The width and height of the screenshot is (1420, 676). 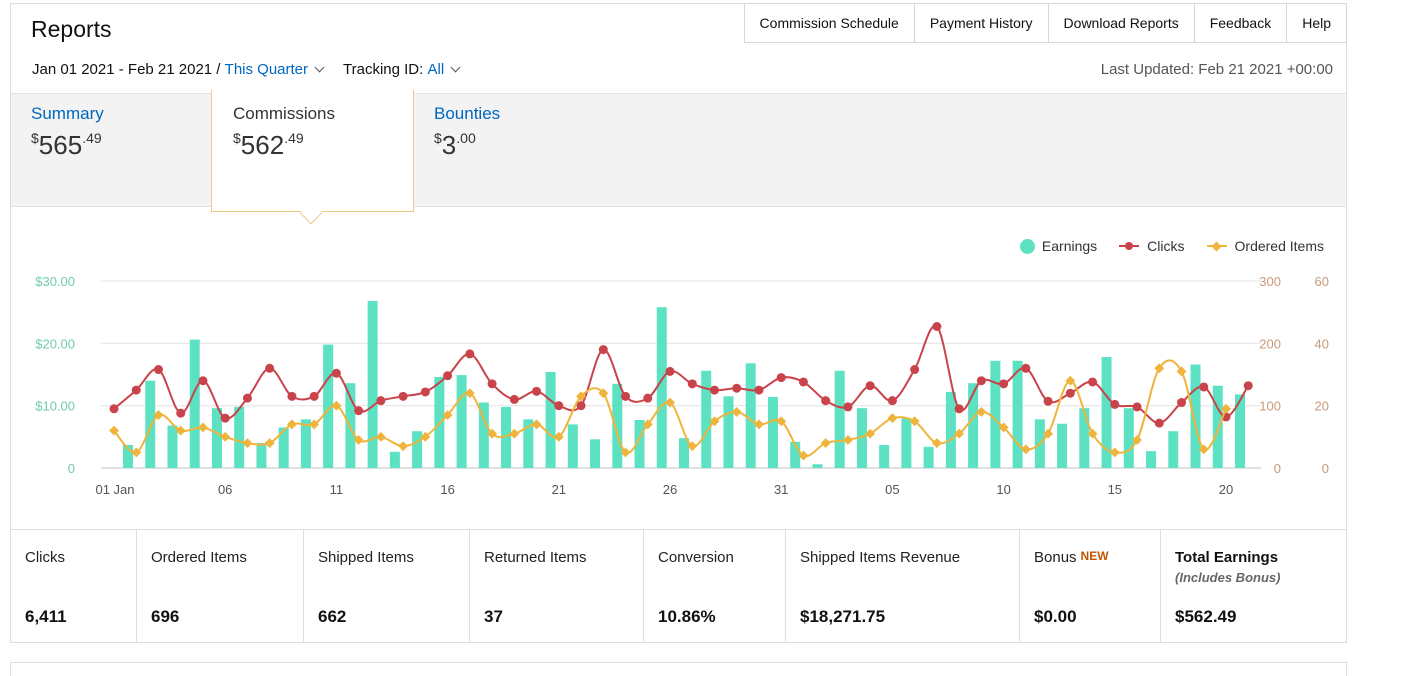 I want to click on stat-bonus-label: Bonus NEW, so click(x=1071, y=557).